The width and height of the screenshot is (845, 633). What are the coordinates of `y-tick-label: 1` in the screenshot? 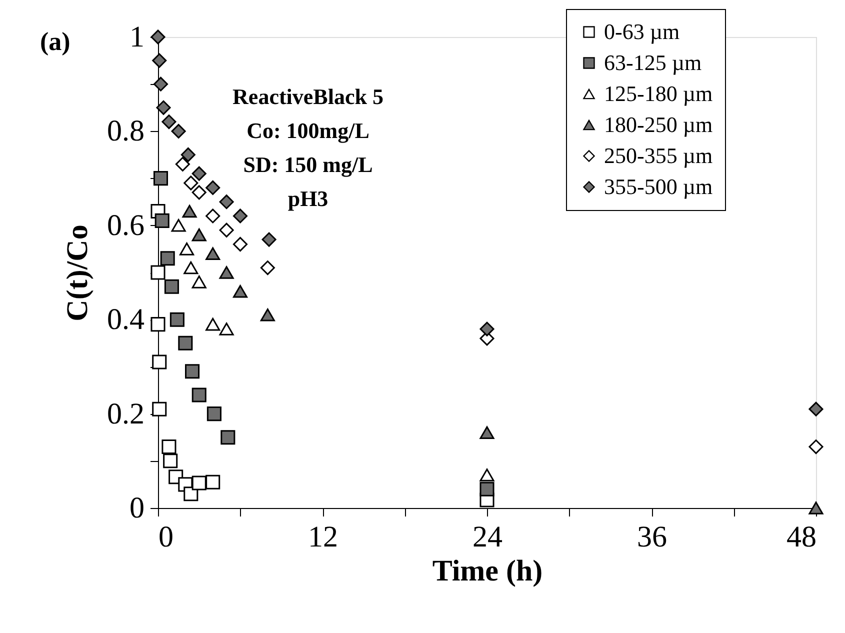 It's located at (137, 37).